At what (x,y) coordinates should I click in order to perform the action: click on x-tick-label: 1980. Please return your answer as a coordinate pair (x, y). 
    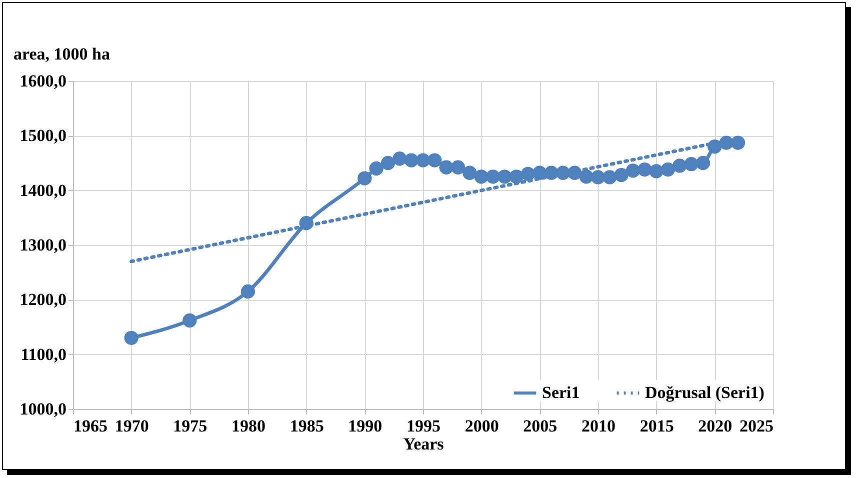
    Looking at the image, I should click on (249, 426).